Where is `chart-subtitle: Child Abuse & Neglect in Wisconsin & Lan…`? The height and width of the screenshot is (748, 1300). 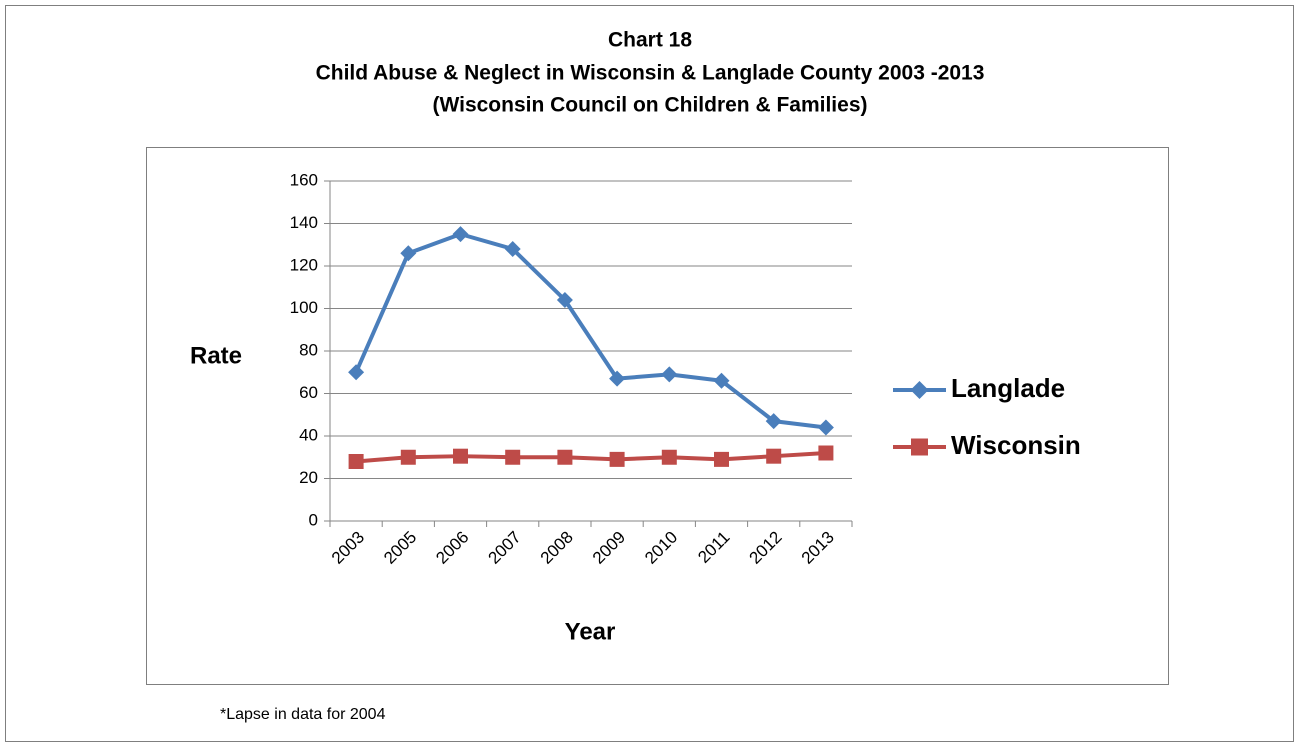 chart-subtitle: Child Abuse & Neglect in Wisconsin & Lan… is located at coordinates (650, 73).